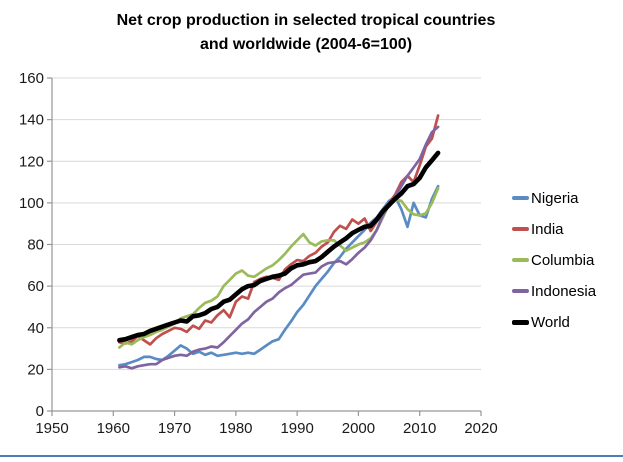  I want to click on y-tick-label: 80, so click(35, 245).